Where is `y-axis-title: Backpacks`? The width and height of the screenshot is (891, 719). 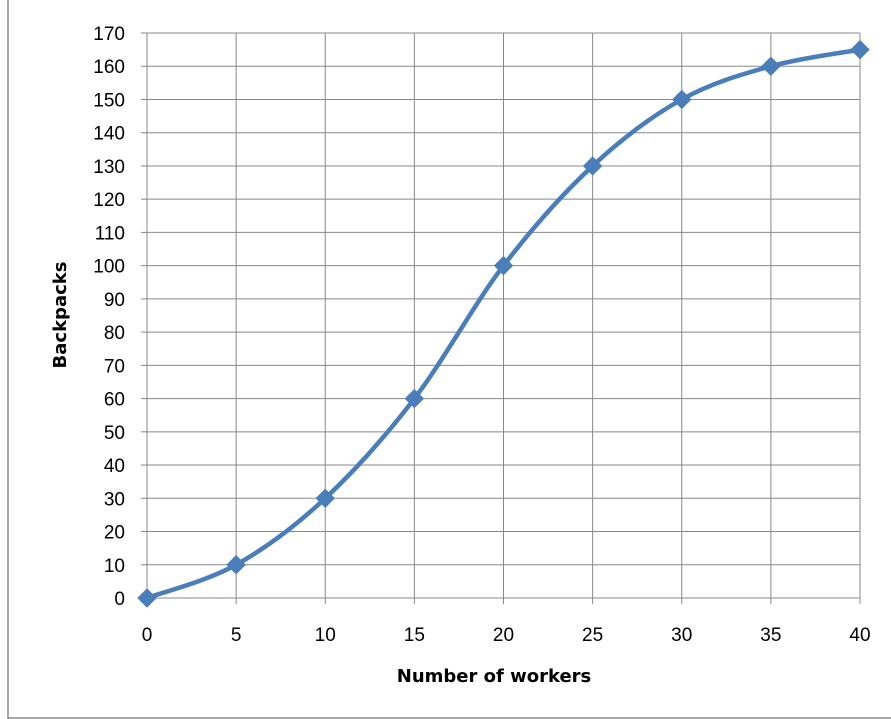 y-axis-title: Backpacks is located at coordinates (60, 315).